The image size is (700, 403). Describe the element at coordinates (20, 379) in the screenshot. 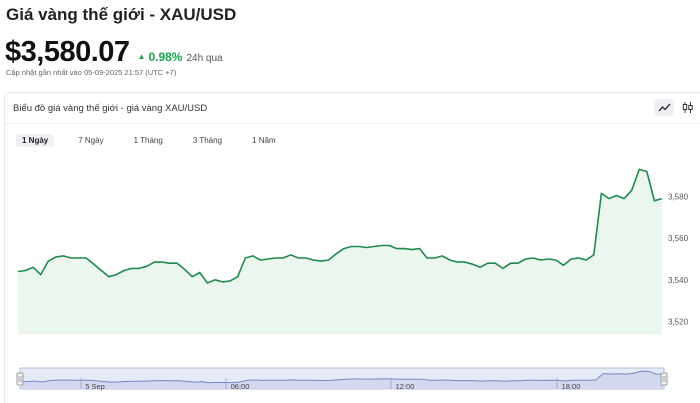

I see `navigator-left-handle` at that location.